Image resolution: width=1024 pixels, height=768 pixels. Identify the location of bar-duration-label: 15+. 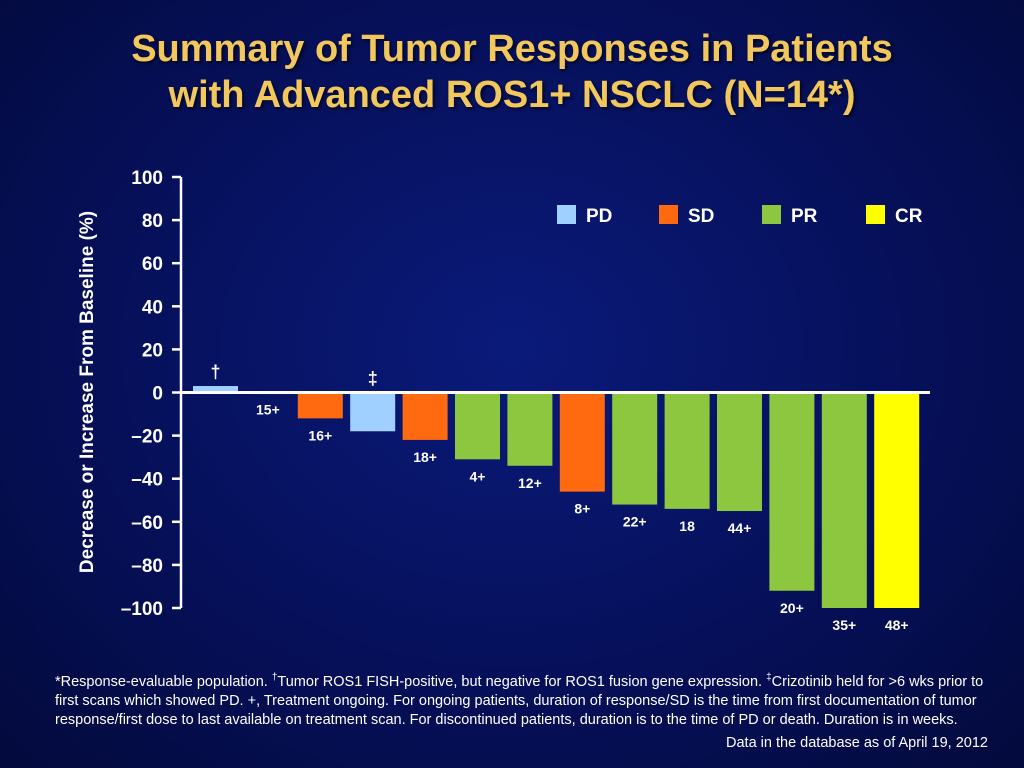
(268, 410).